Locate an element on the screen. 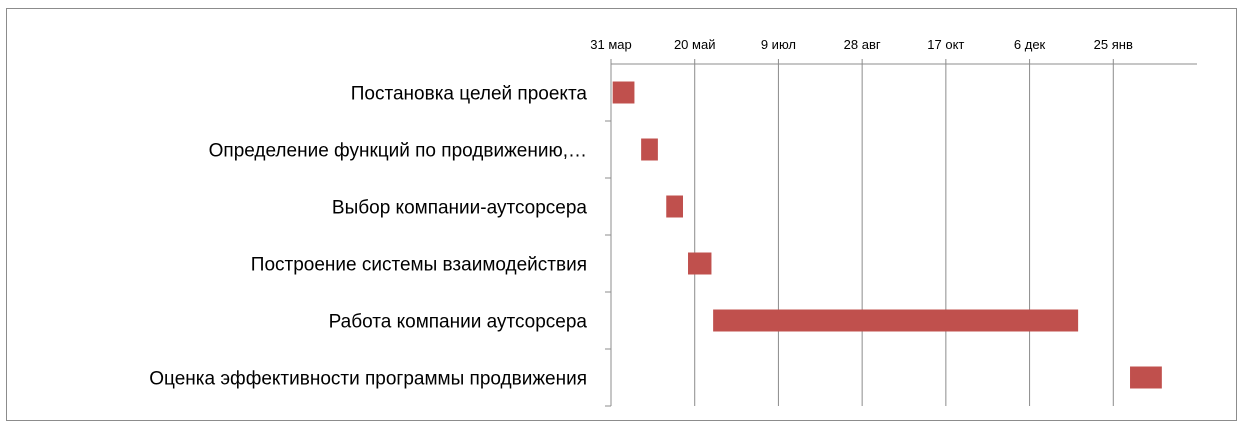 Image resolution: width=1243 pixels, height=427 pixels. x-tick-label: 28 авг is located at coordinates (862, 44).